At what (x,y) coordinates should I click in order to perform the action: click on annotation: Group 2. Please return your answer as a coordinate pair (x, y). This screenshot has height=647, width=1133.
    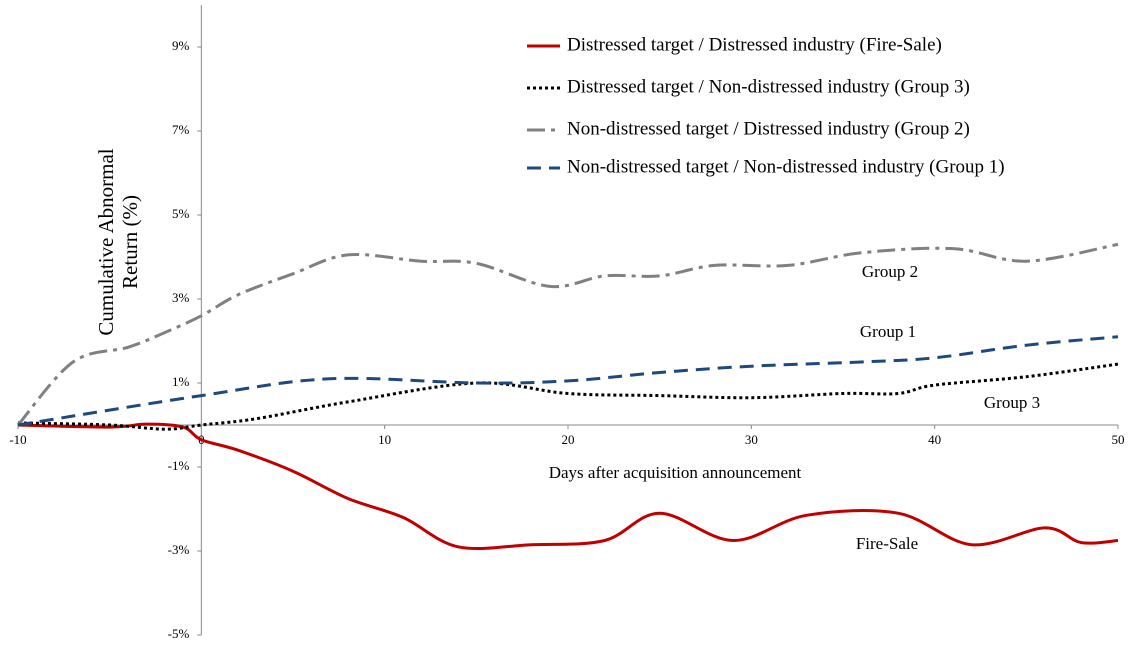
    Looking at the image, I should click on (890, 271).